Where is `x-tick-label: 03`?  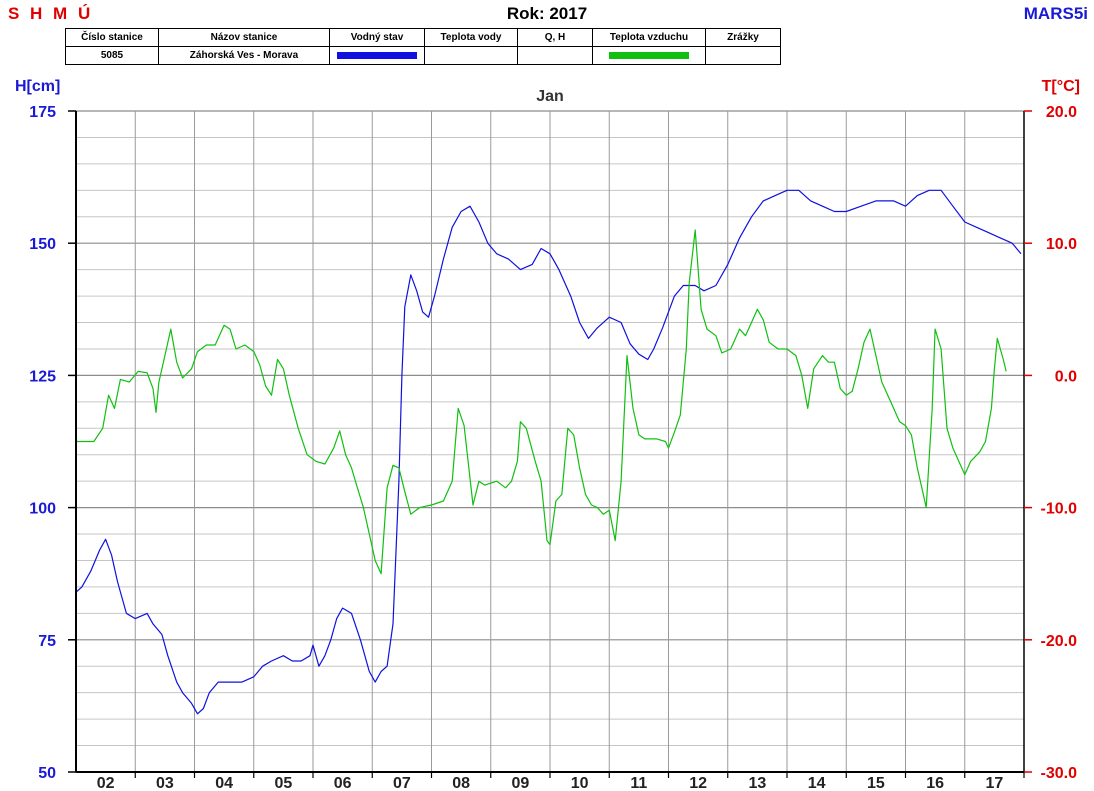
x-tick-label: 03 is located at coordinates (165, 783).